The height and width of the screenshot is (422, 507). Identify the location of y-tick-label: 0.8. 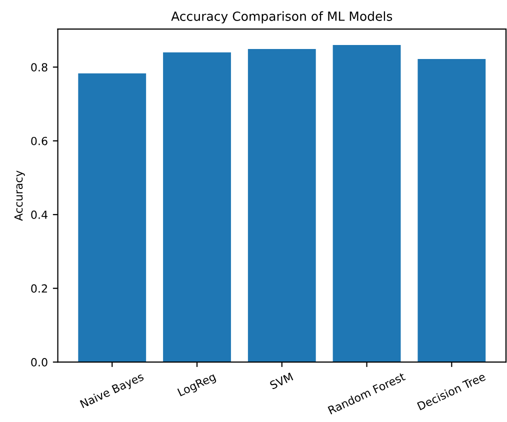
(39, 67).